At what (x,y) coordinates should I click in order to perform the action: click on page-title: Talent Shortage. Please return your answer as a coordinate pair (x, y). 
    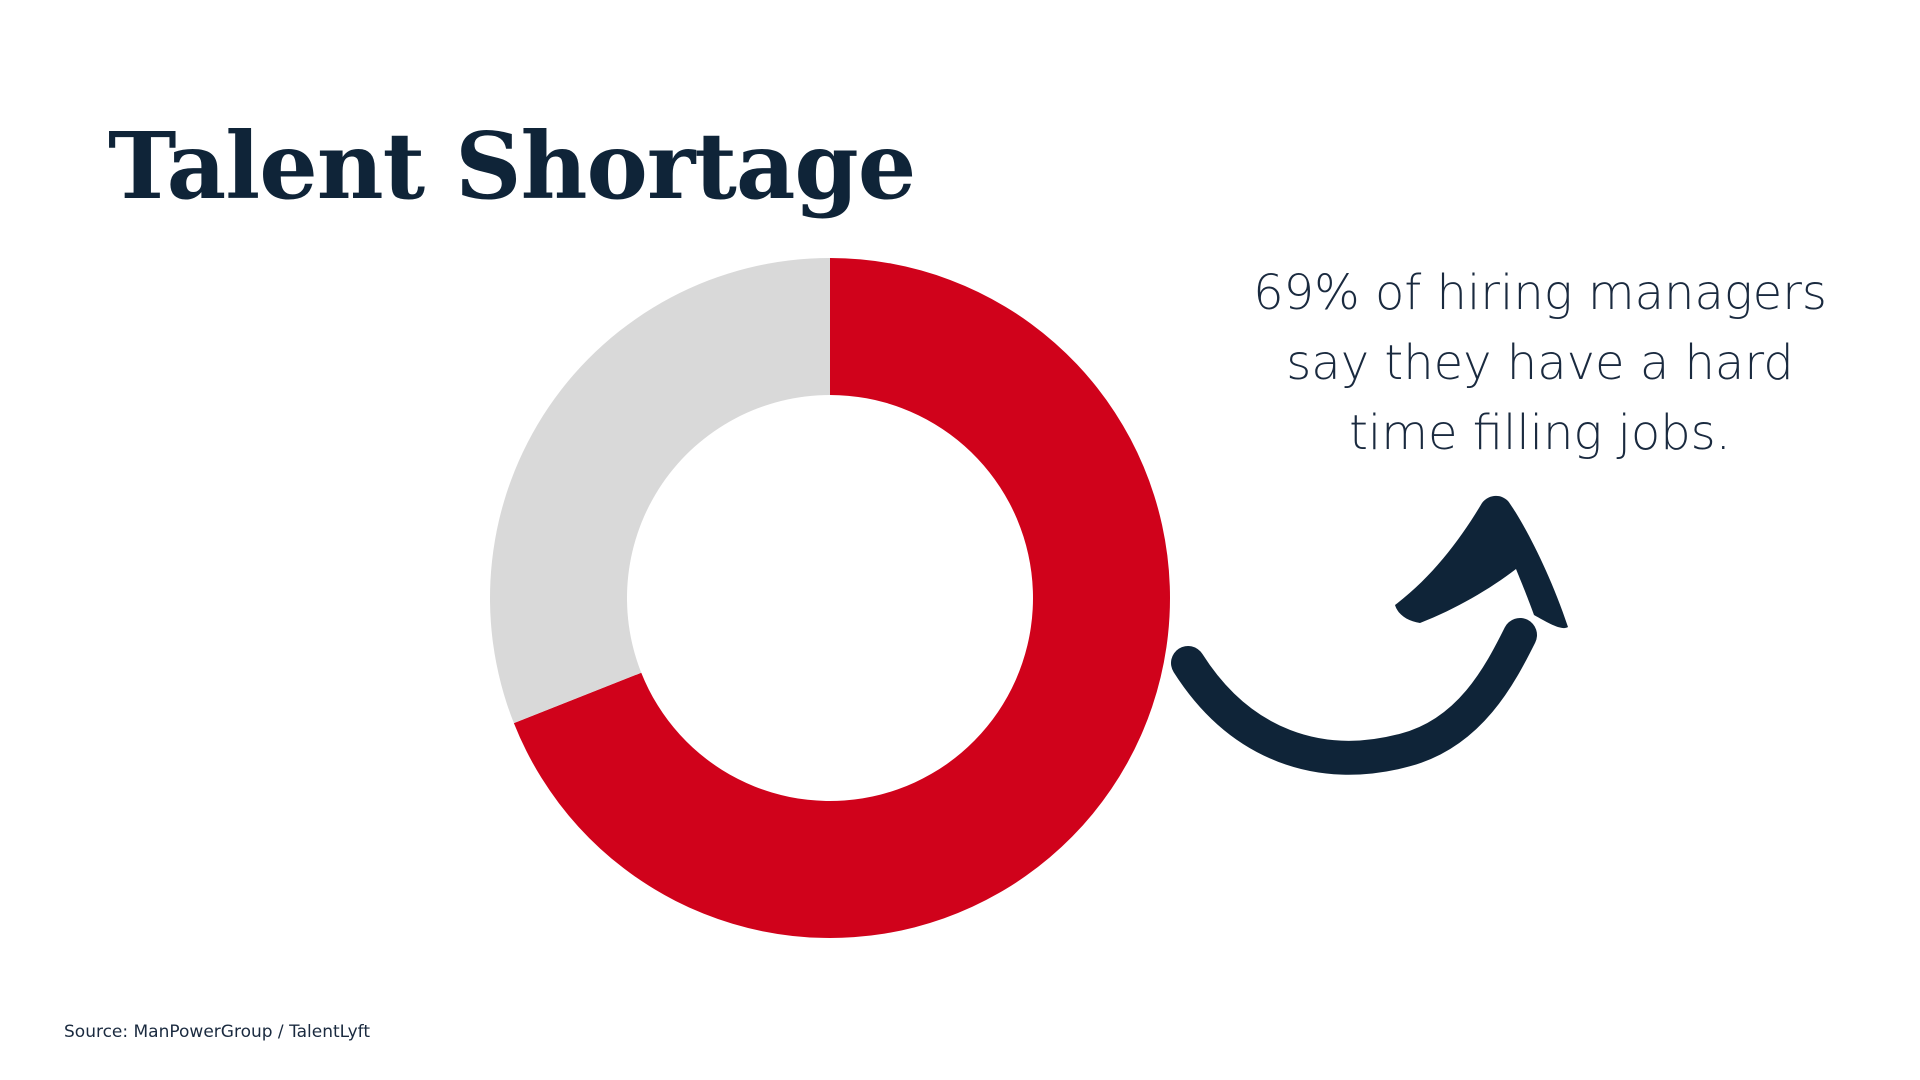
    Looking at the image, I should click on (512, 166).